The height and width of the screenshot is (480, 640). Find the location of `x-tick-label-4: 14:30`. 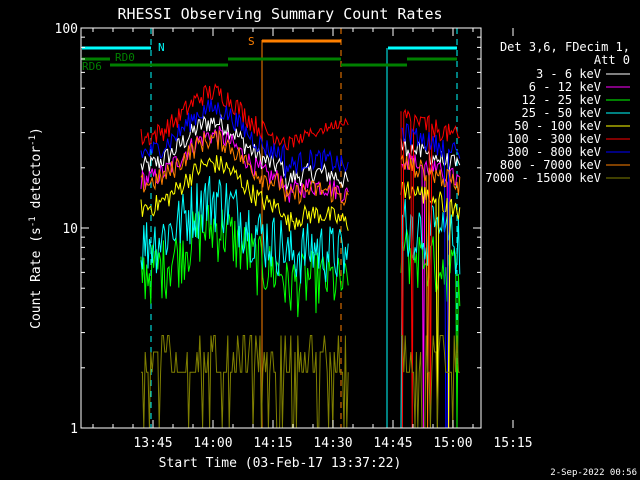

x-tick-label-4: 14:30 is located at coordinates (332, 443).